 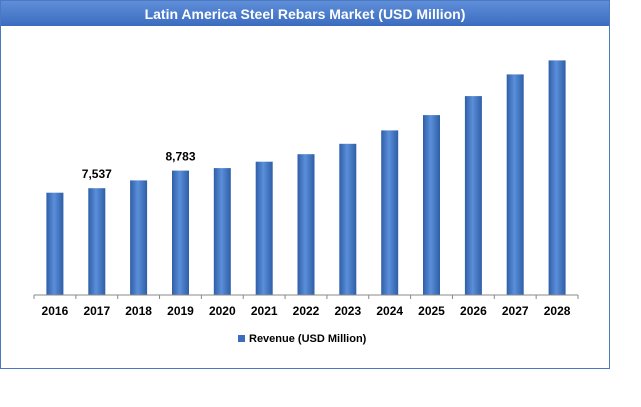 I want to click on x-tick-label: 2027, so click(x=515, y=311).